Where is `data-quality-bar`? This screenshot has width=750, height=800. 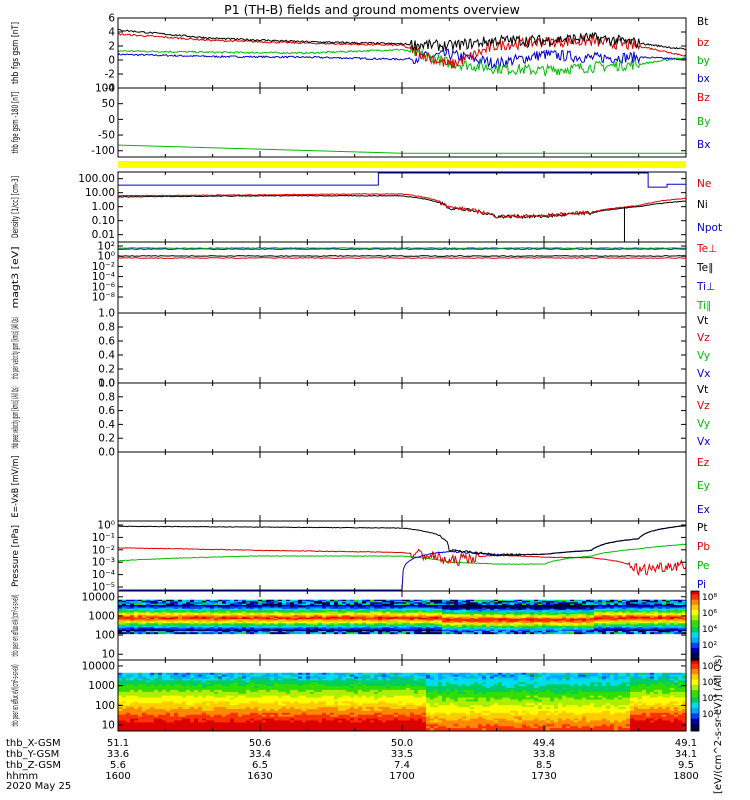
data-quality-bar is located at coordinates (402, 164).